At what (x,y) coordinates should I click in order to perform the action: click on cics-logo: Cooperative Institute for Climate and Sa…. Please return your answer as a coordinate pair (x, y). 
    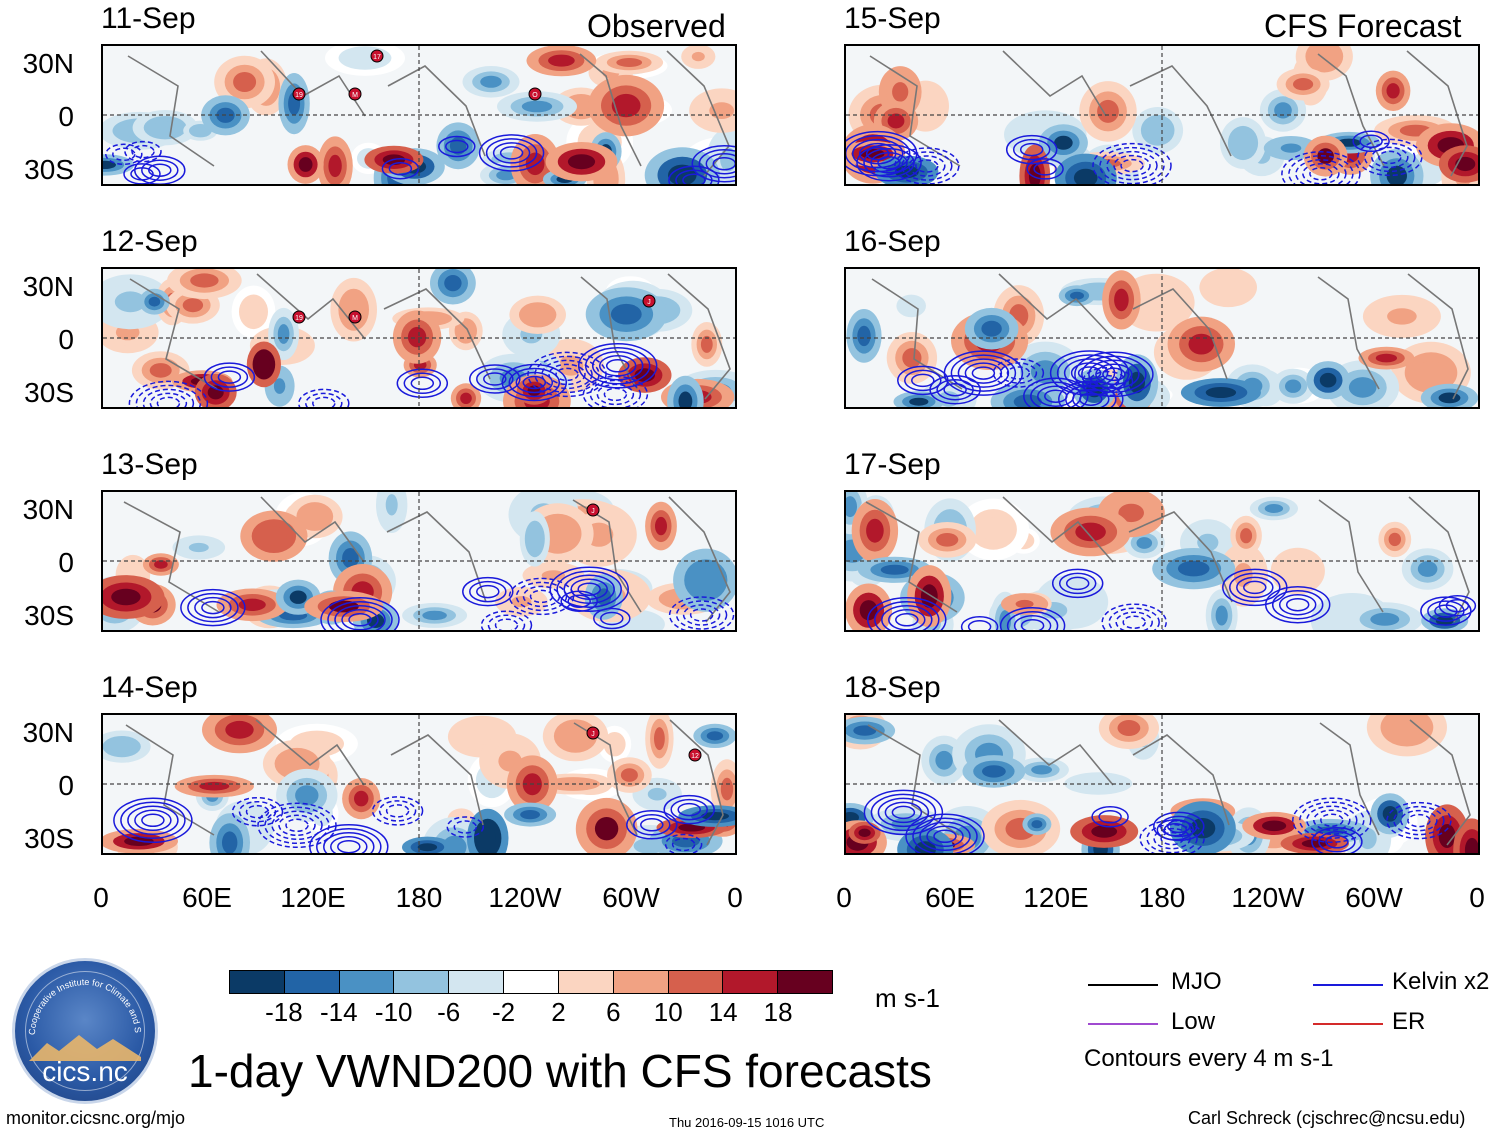
    Looking at the image, I should click on (85, 1031).